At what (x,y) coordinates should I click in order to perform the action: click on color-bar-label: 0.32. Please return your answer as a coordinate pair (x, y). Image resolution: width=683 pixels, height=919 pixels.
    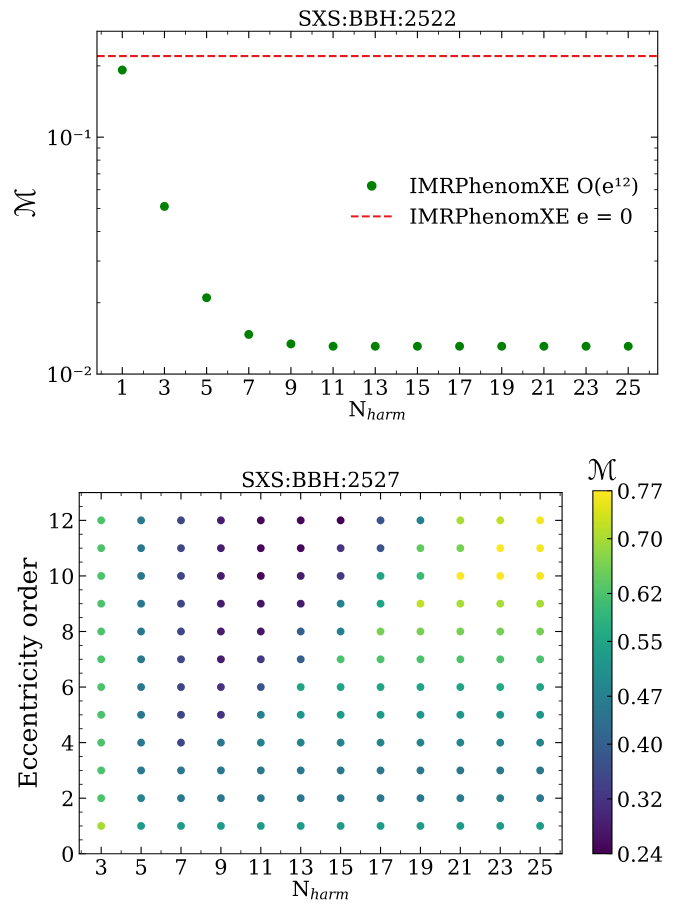
    Looking at the image, I should click on (640, 799).